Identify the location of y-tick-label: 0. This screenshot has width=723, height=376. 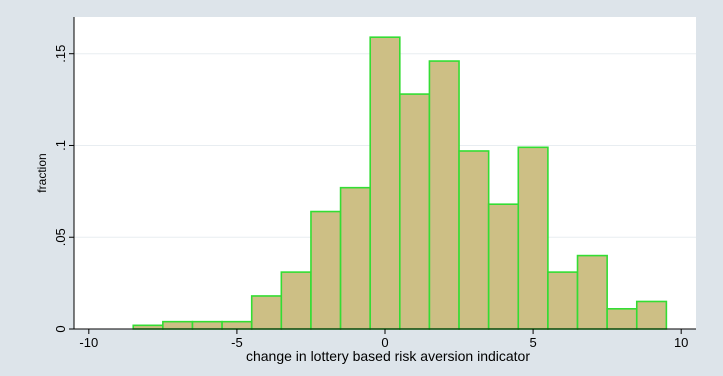
(60, 328).